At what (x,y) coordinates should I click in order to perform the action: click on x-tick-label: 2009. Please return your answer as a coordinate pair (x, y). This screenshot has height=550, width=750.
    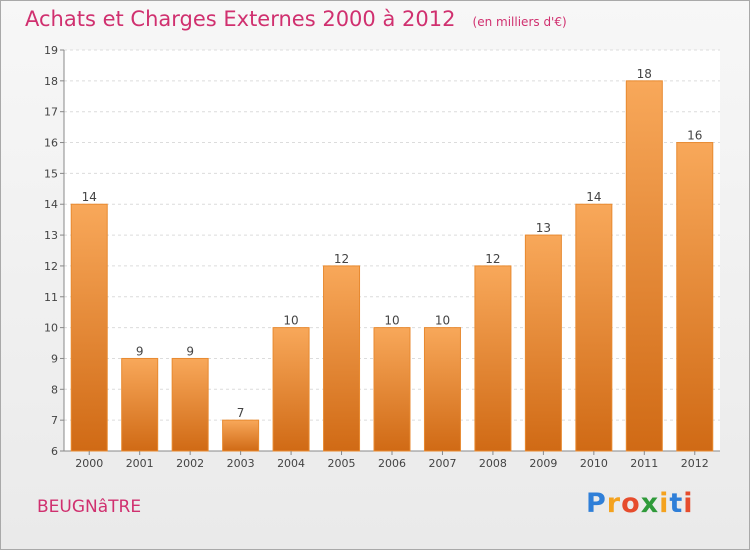
    Looking at the image, I should click on (543, 463).